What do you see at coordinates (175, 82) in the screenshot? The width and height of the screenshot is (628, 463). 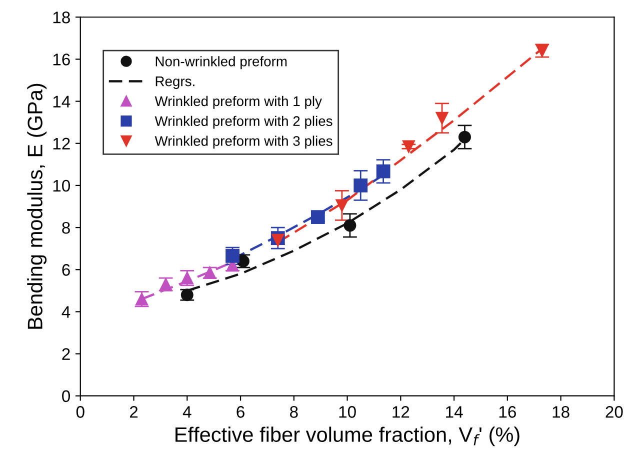 I see `legend-label: Regrs.` at bounding box center [175, 82].